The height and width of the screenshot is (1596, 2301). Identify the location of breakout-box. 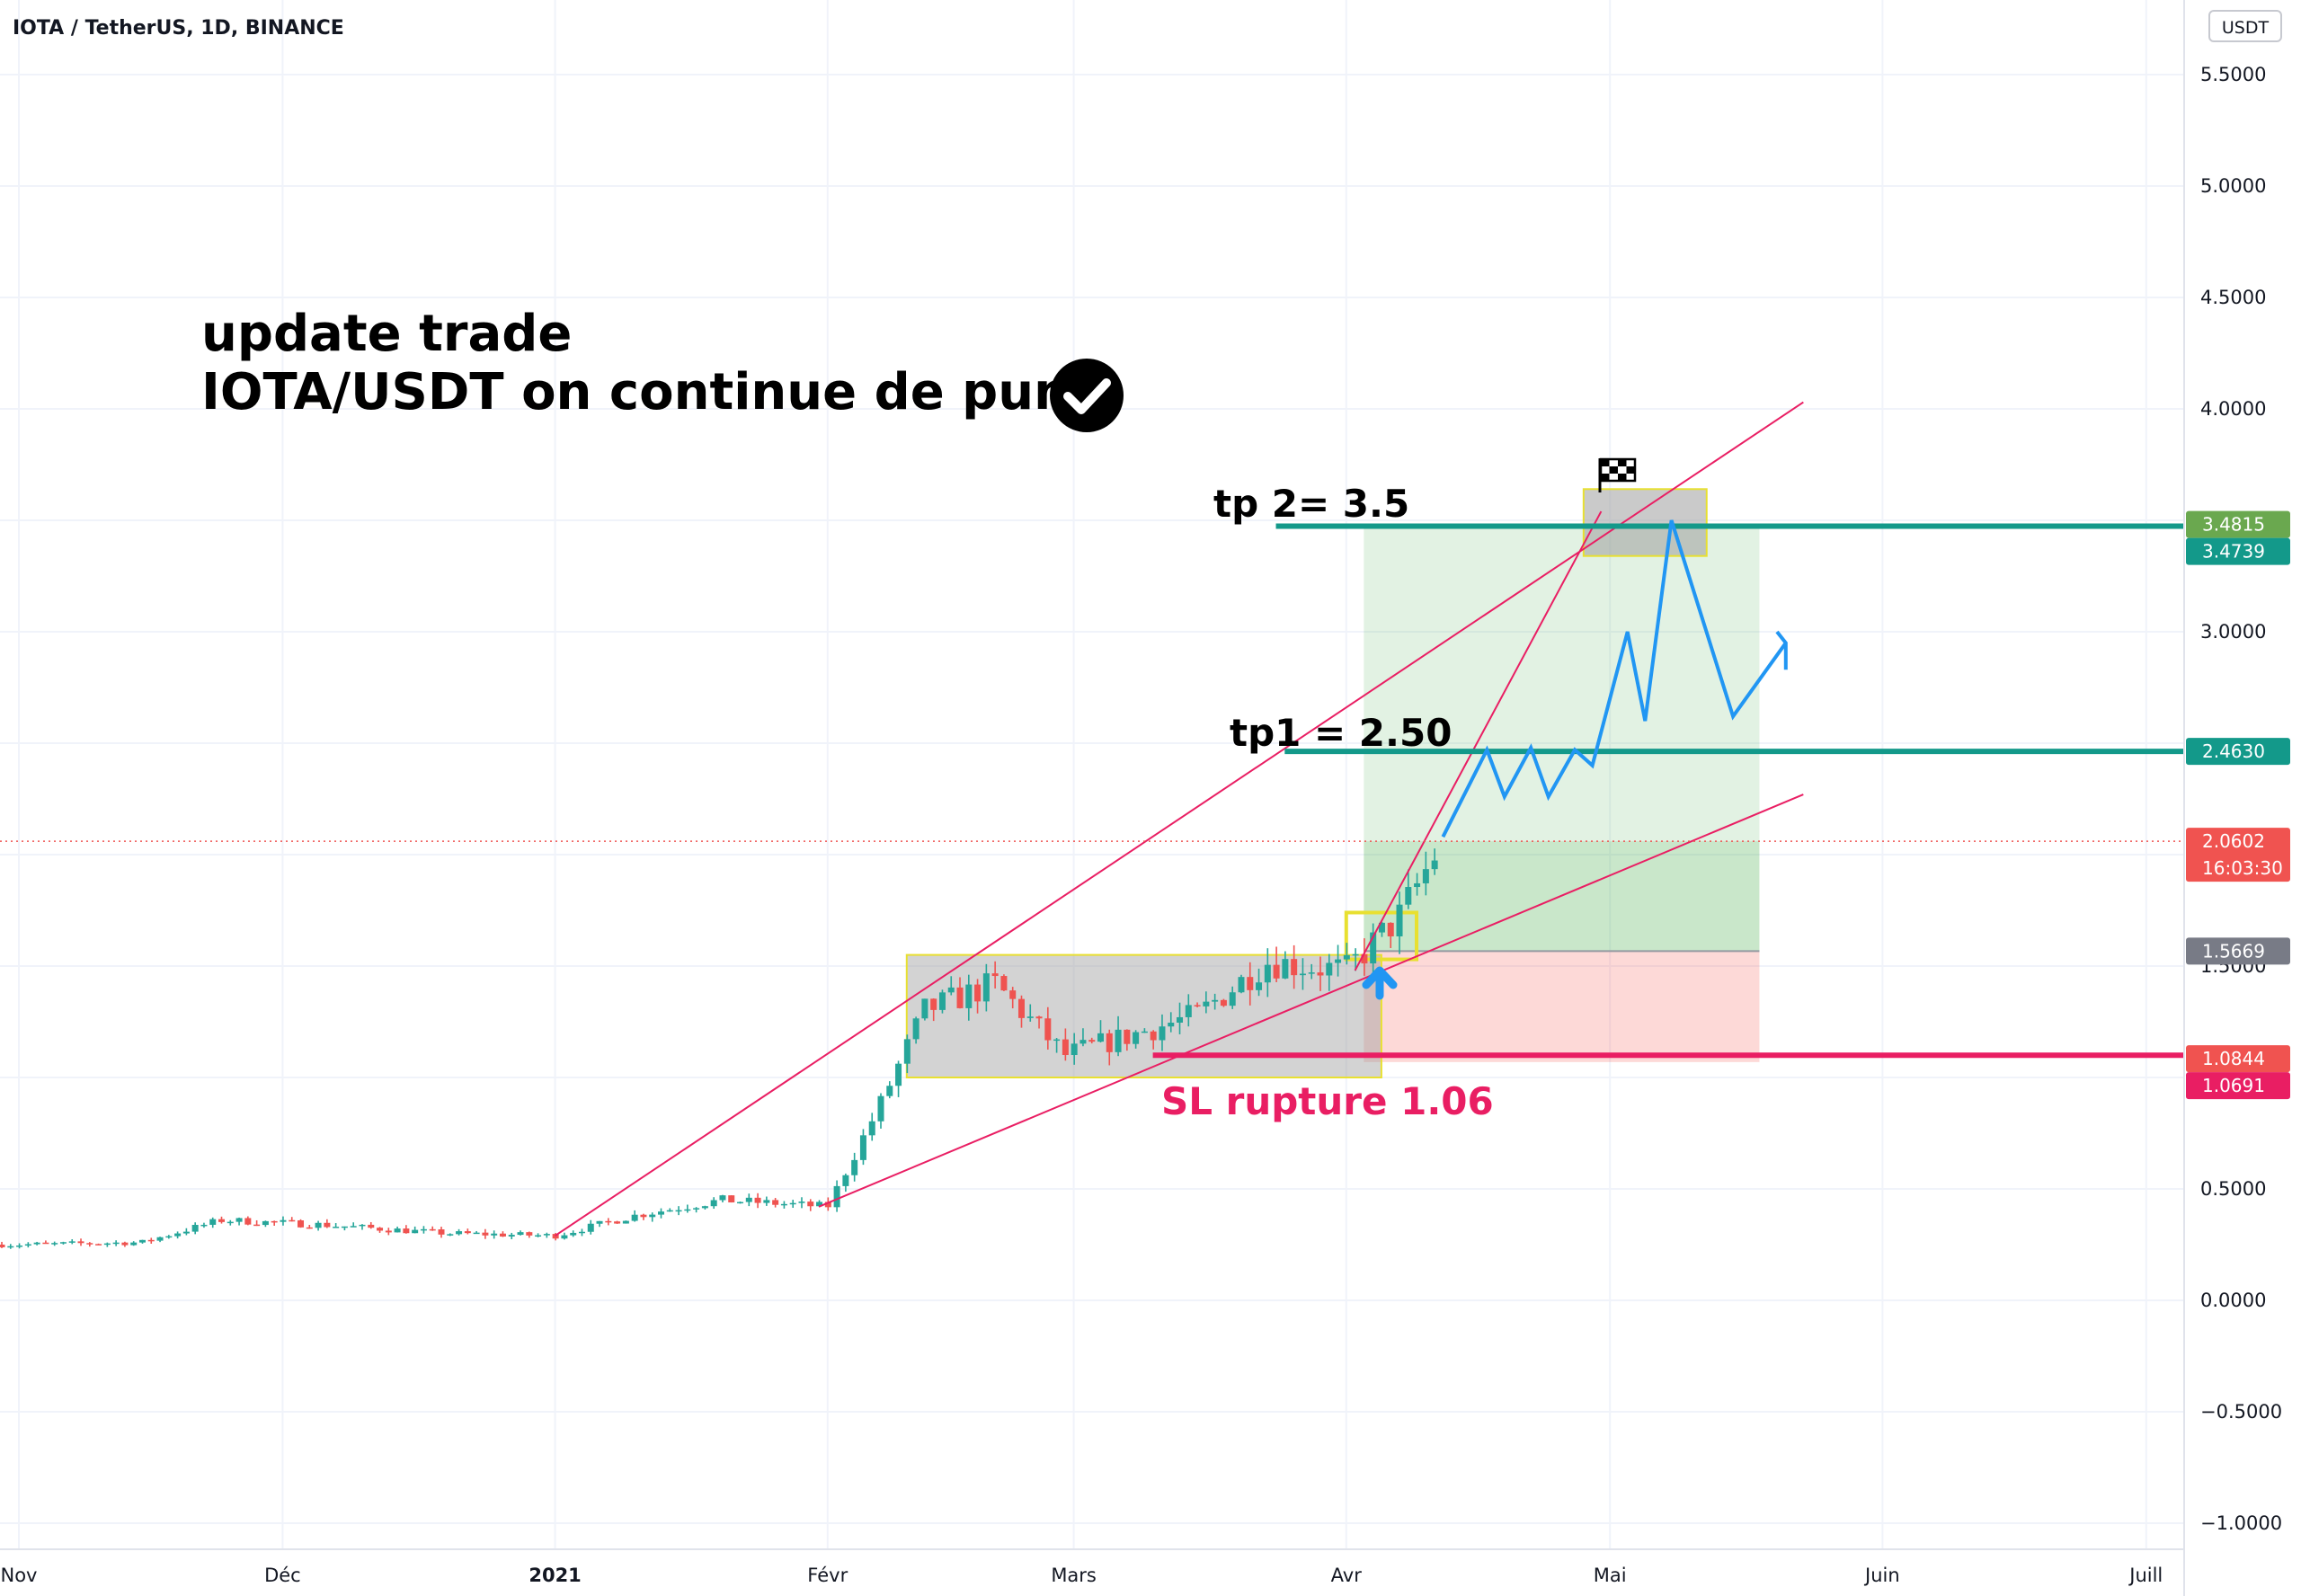
(1381, 936).